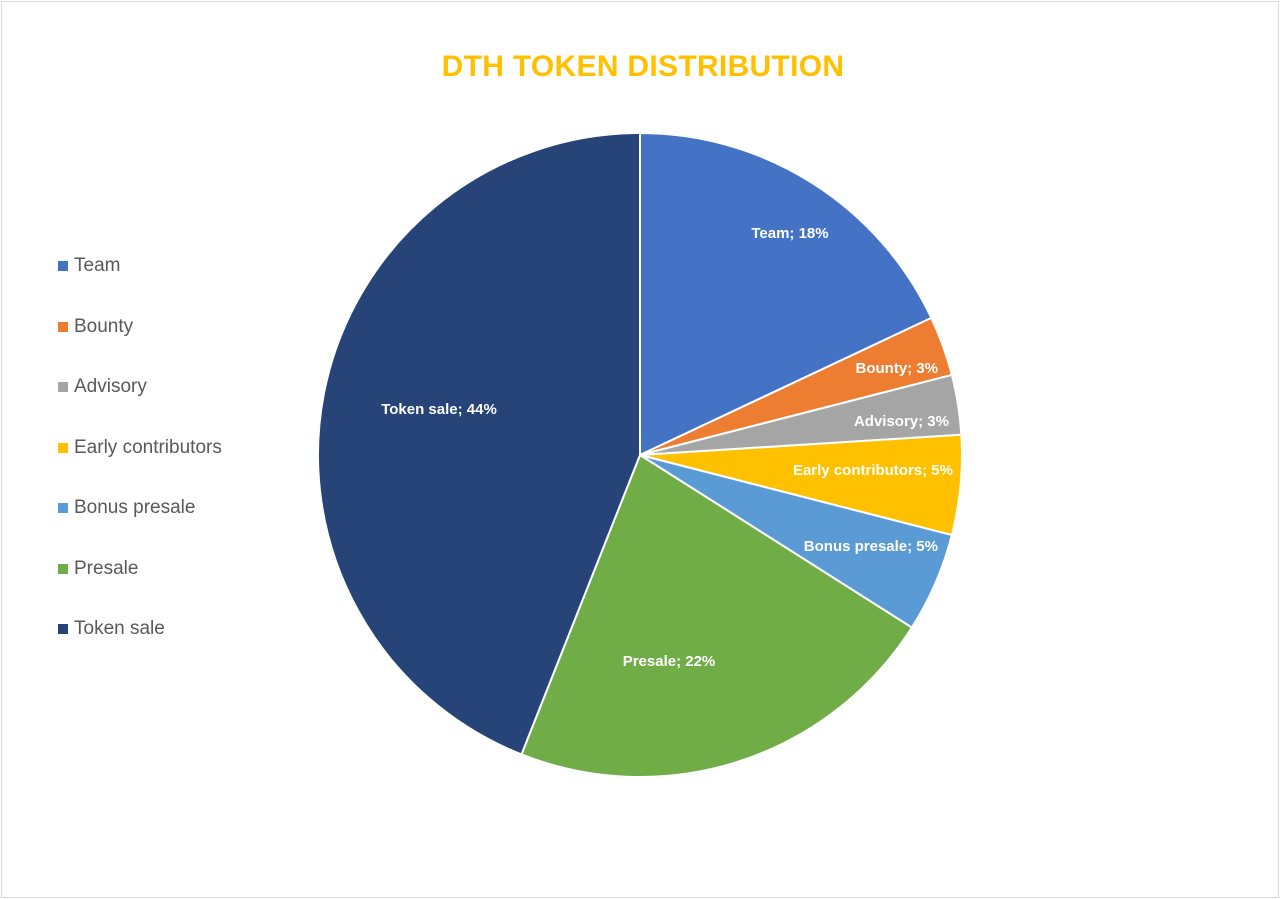  Describe the element at coordinates (110, 386) in the screenshot. I see `legend-label: Advisory` at that location.